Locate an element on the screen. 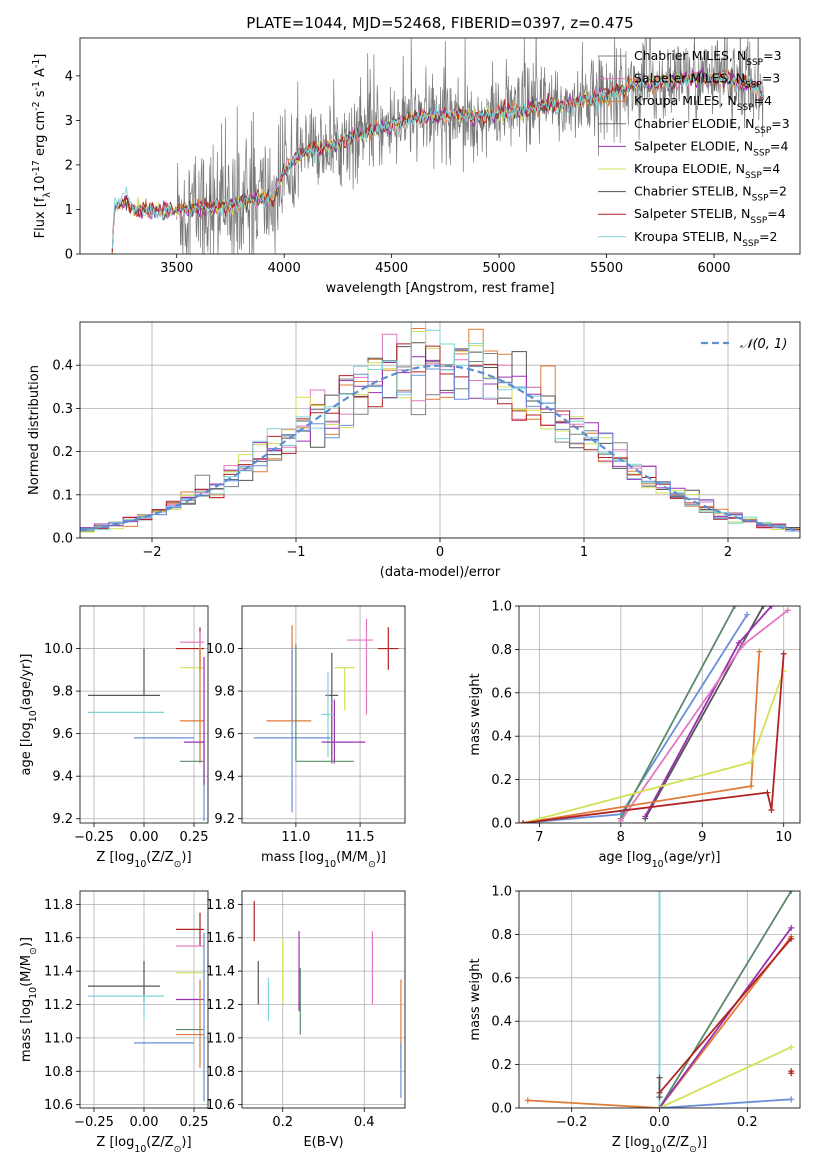 The width and height of the screenshot is (819, 1170). y-tick-label: 0.4 is located at coordinates (62, 366).